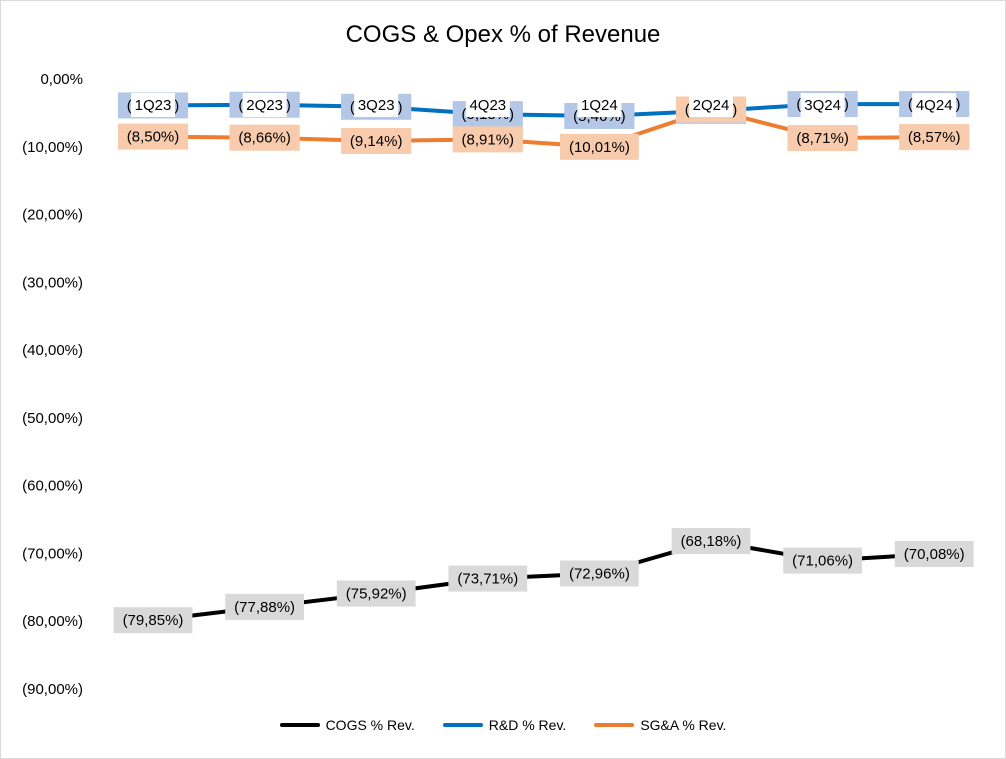 The height and width of the screenshot is (759, 1006). I want to click on data-label: (8,71%), so click(822, 138).